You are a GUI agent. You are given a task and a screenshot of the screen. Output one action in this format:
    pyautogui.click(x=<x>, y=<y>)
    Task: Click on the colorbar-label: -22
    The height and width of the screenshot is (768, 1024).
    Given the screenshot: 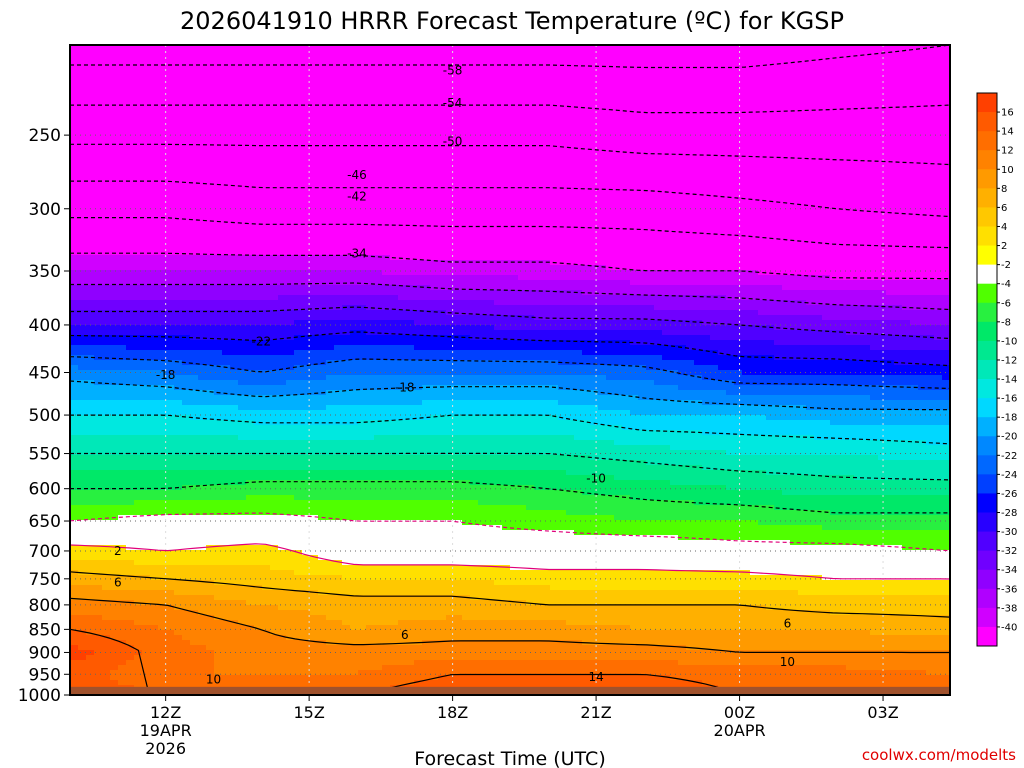 What is the action you would take?
    pyautogui.click(x=1009, y=456)
    